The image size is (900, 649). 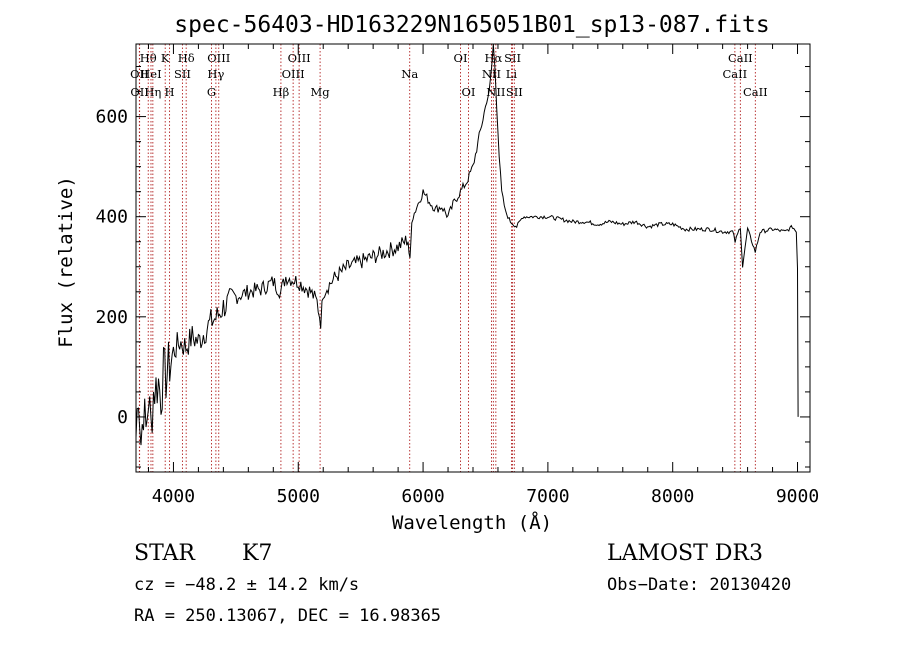 What do you see at coordinates (422, 496) in the screenshot?
I see `x-tick-label-2: 6000` at bounding box center [422, 496].